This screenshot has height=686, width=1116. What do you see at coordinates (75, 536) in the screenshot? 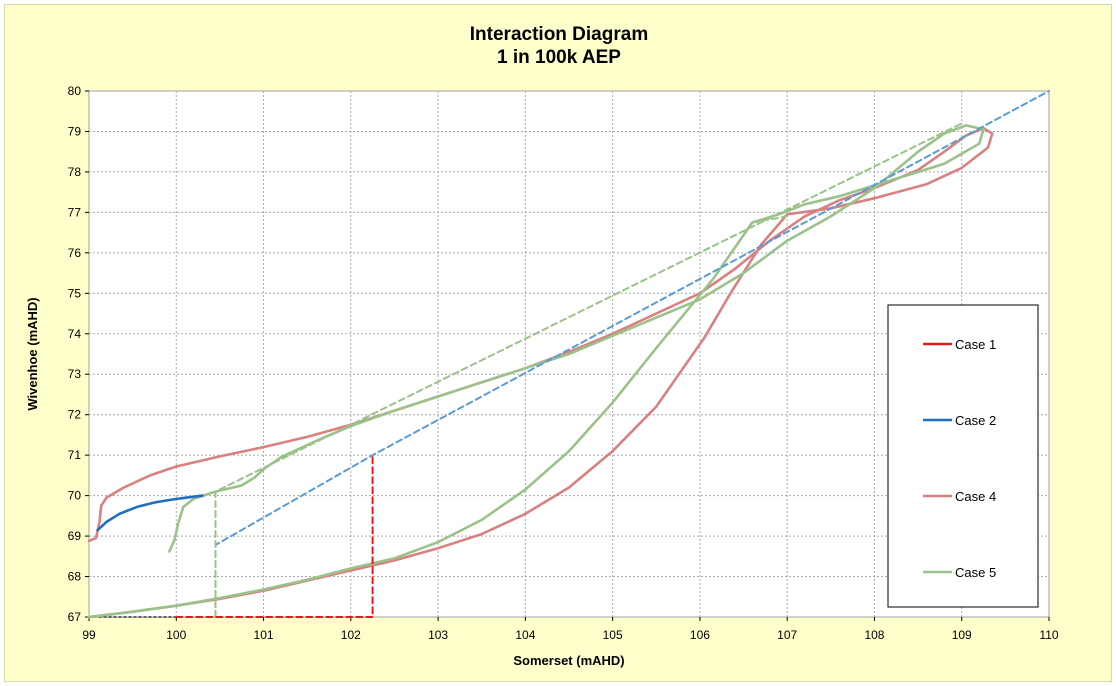
I see `y-tick-label: 69` at bounding box center [75, 536].